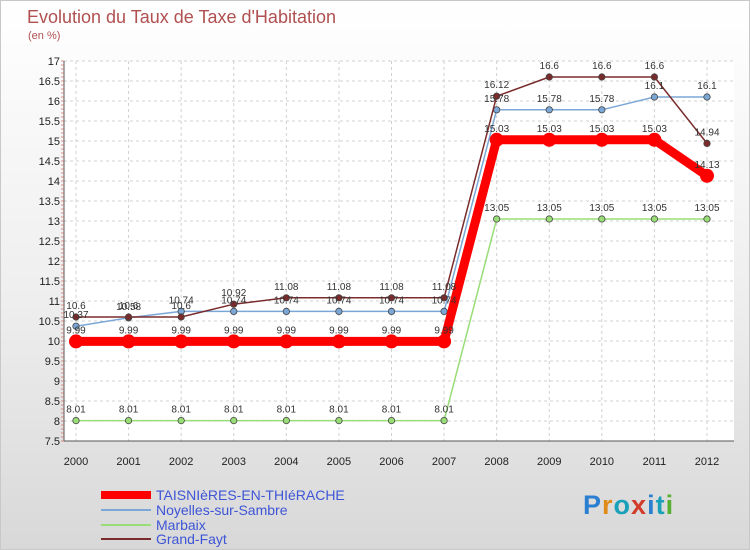 The image size is (750, 550). What do you see at coordinates (54, 342) in the screenshot?
I see `y-tick-label: 10` at bounding box center [54, 342].